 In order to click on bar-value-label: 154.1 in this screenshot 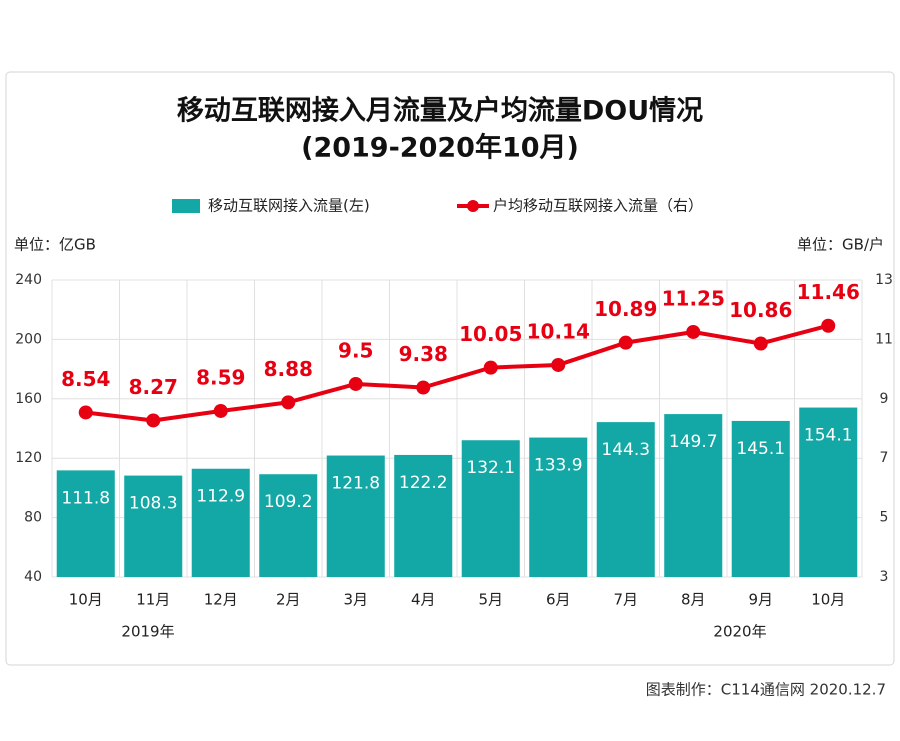, I will do `click(828, 436)`.